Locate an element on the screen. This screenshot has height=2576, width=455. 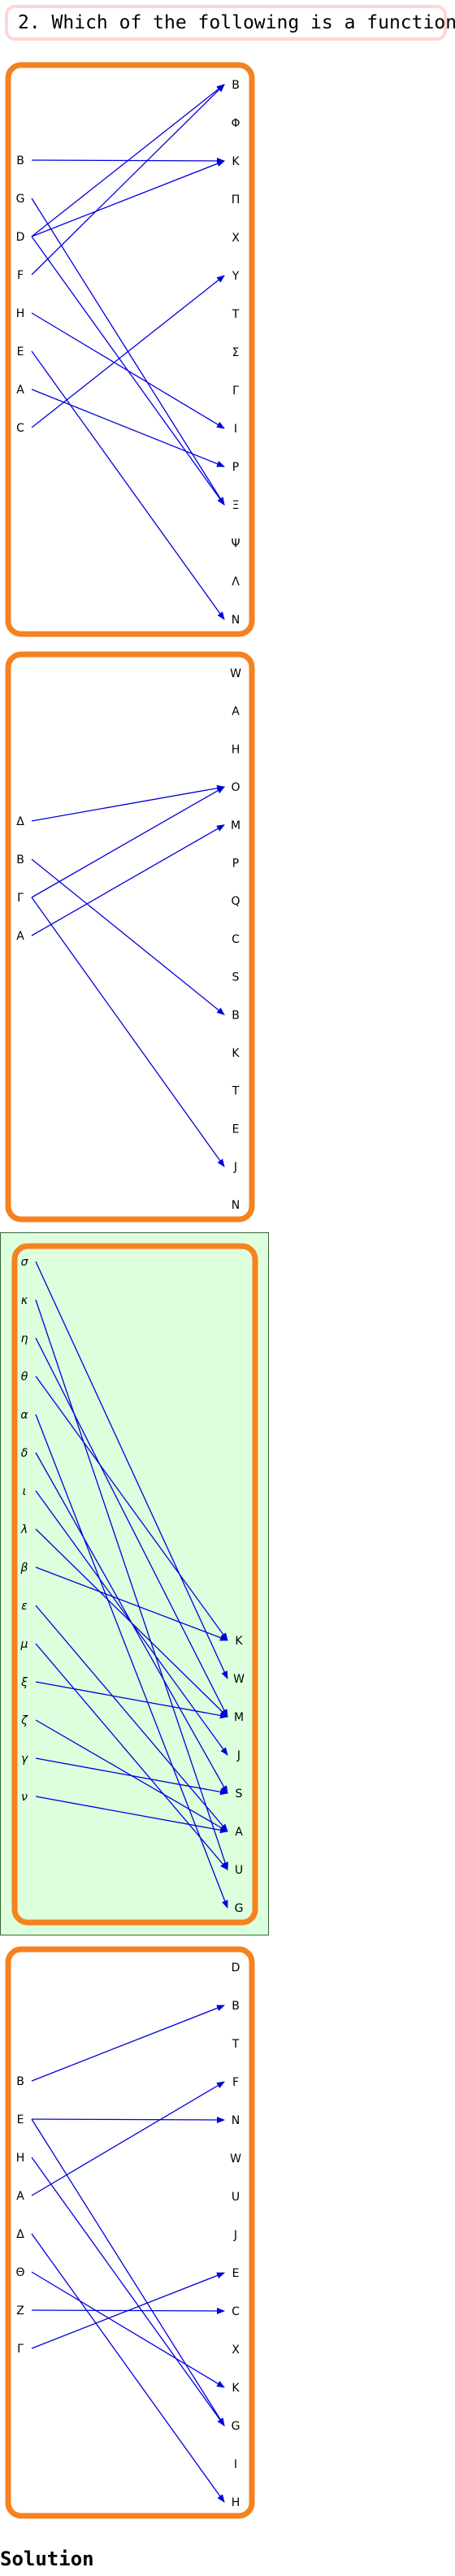
codomain-label: Ξ is located at coordinates (236, 505).